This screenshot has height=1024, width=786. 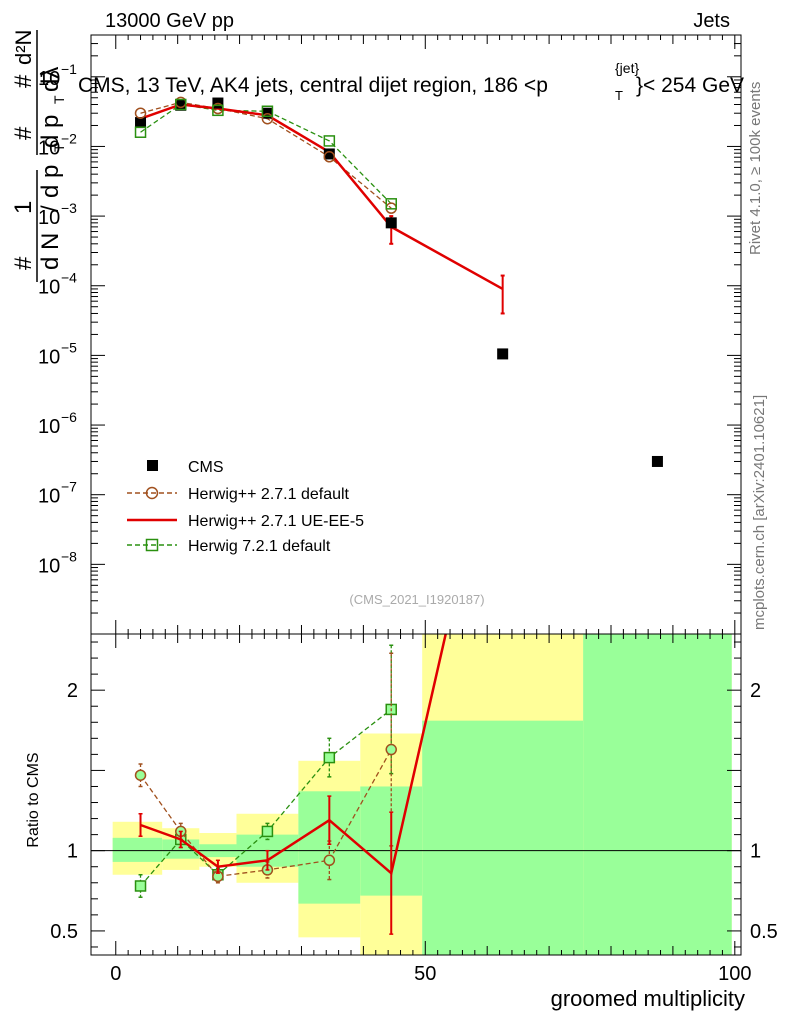 What do you see at coordinates (169, 21) in the screenshot?
I see `header-energy-label: 13000 GeV pp` at bounding box center [169, 21].